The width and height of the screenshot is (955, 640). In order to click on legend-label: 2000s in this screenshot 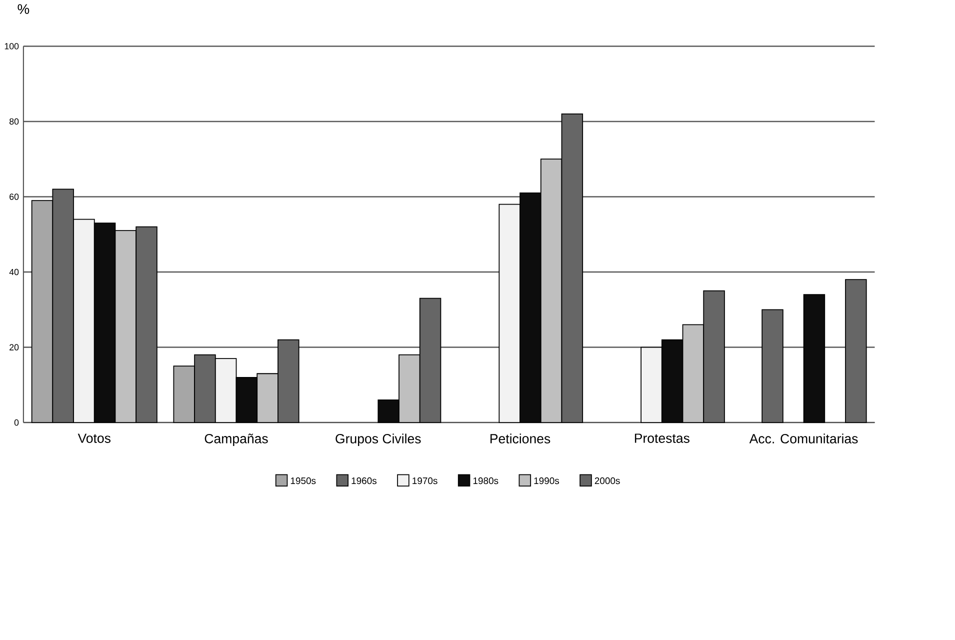, I will do `click(607, 480)`.